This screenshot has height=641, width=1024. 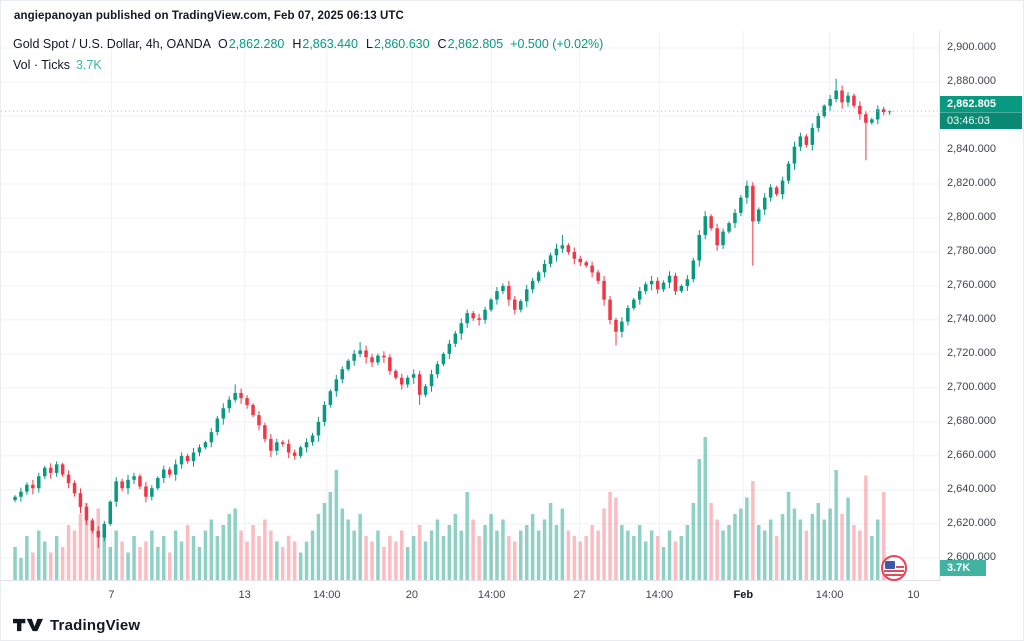 I want to click on time-axis-label: Feb, so click(x=743, y=595).